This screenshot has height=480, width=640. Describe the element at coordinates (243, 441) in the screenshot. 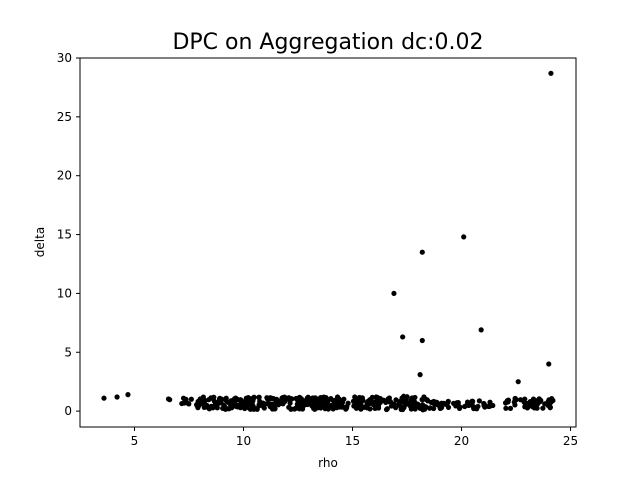

I see `x-tick-label: 10` at that location.